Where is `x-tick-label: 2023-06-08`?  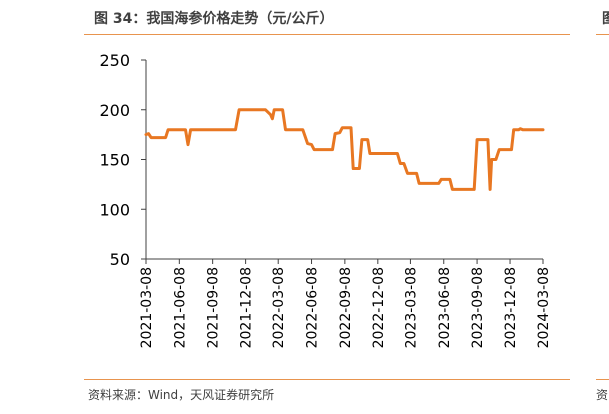 x-tick-label: 2023-06-08 is located at coordinates (445, 307).